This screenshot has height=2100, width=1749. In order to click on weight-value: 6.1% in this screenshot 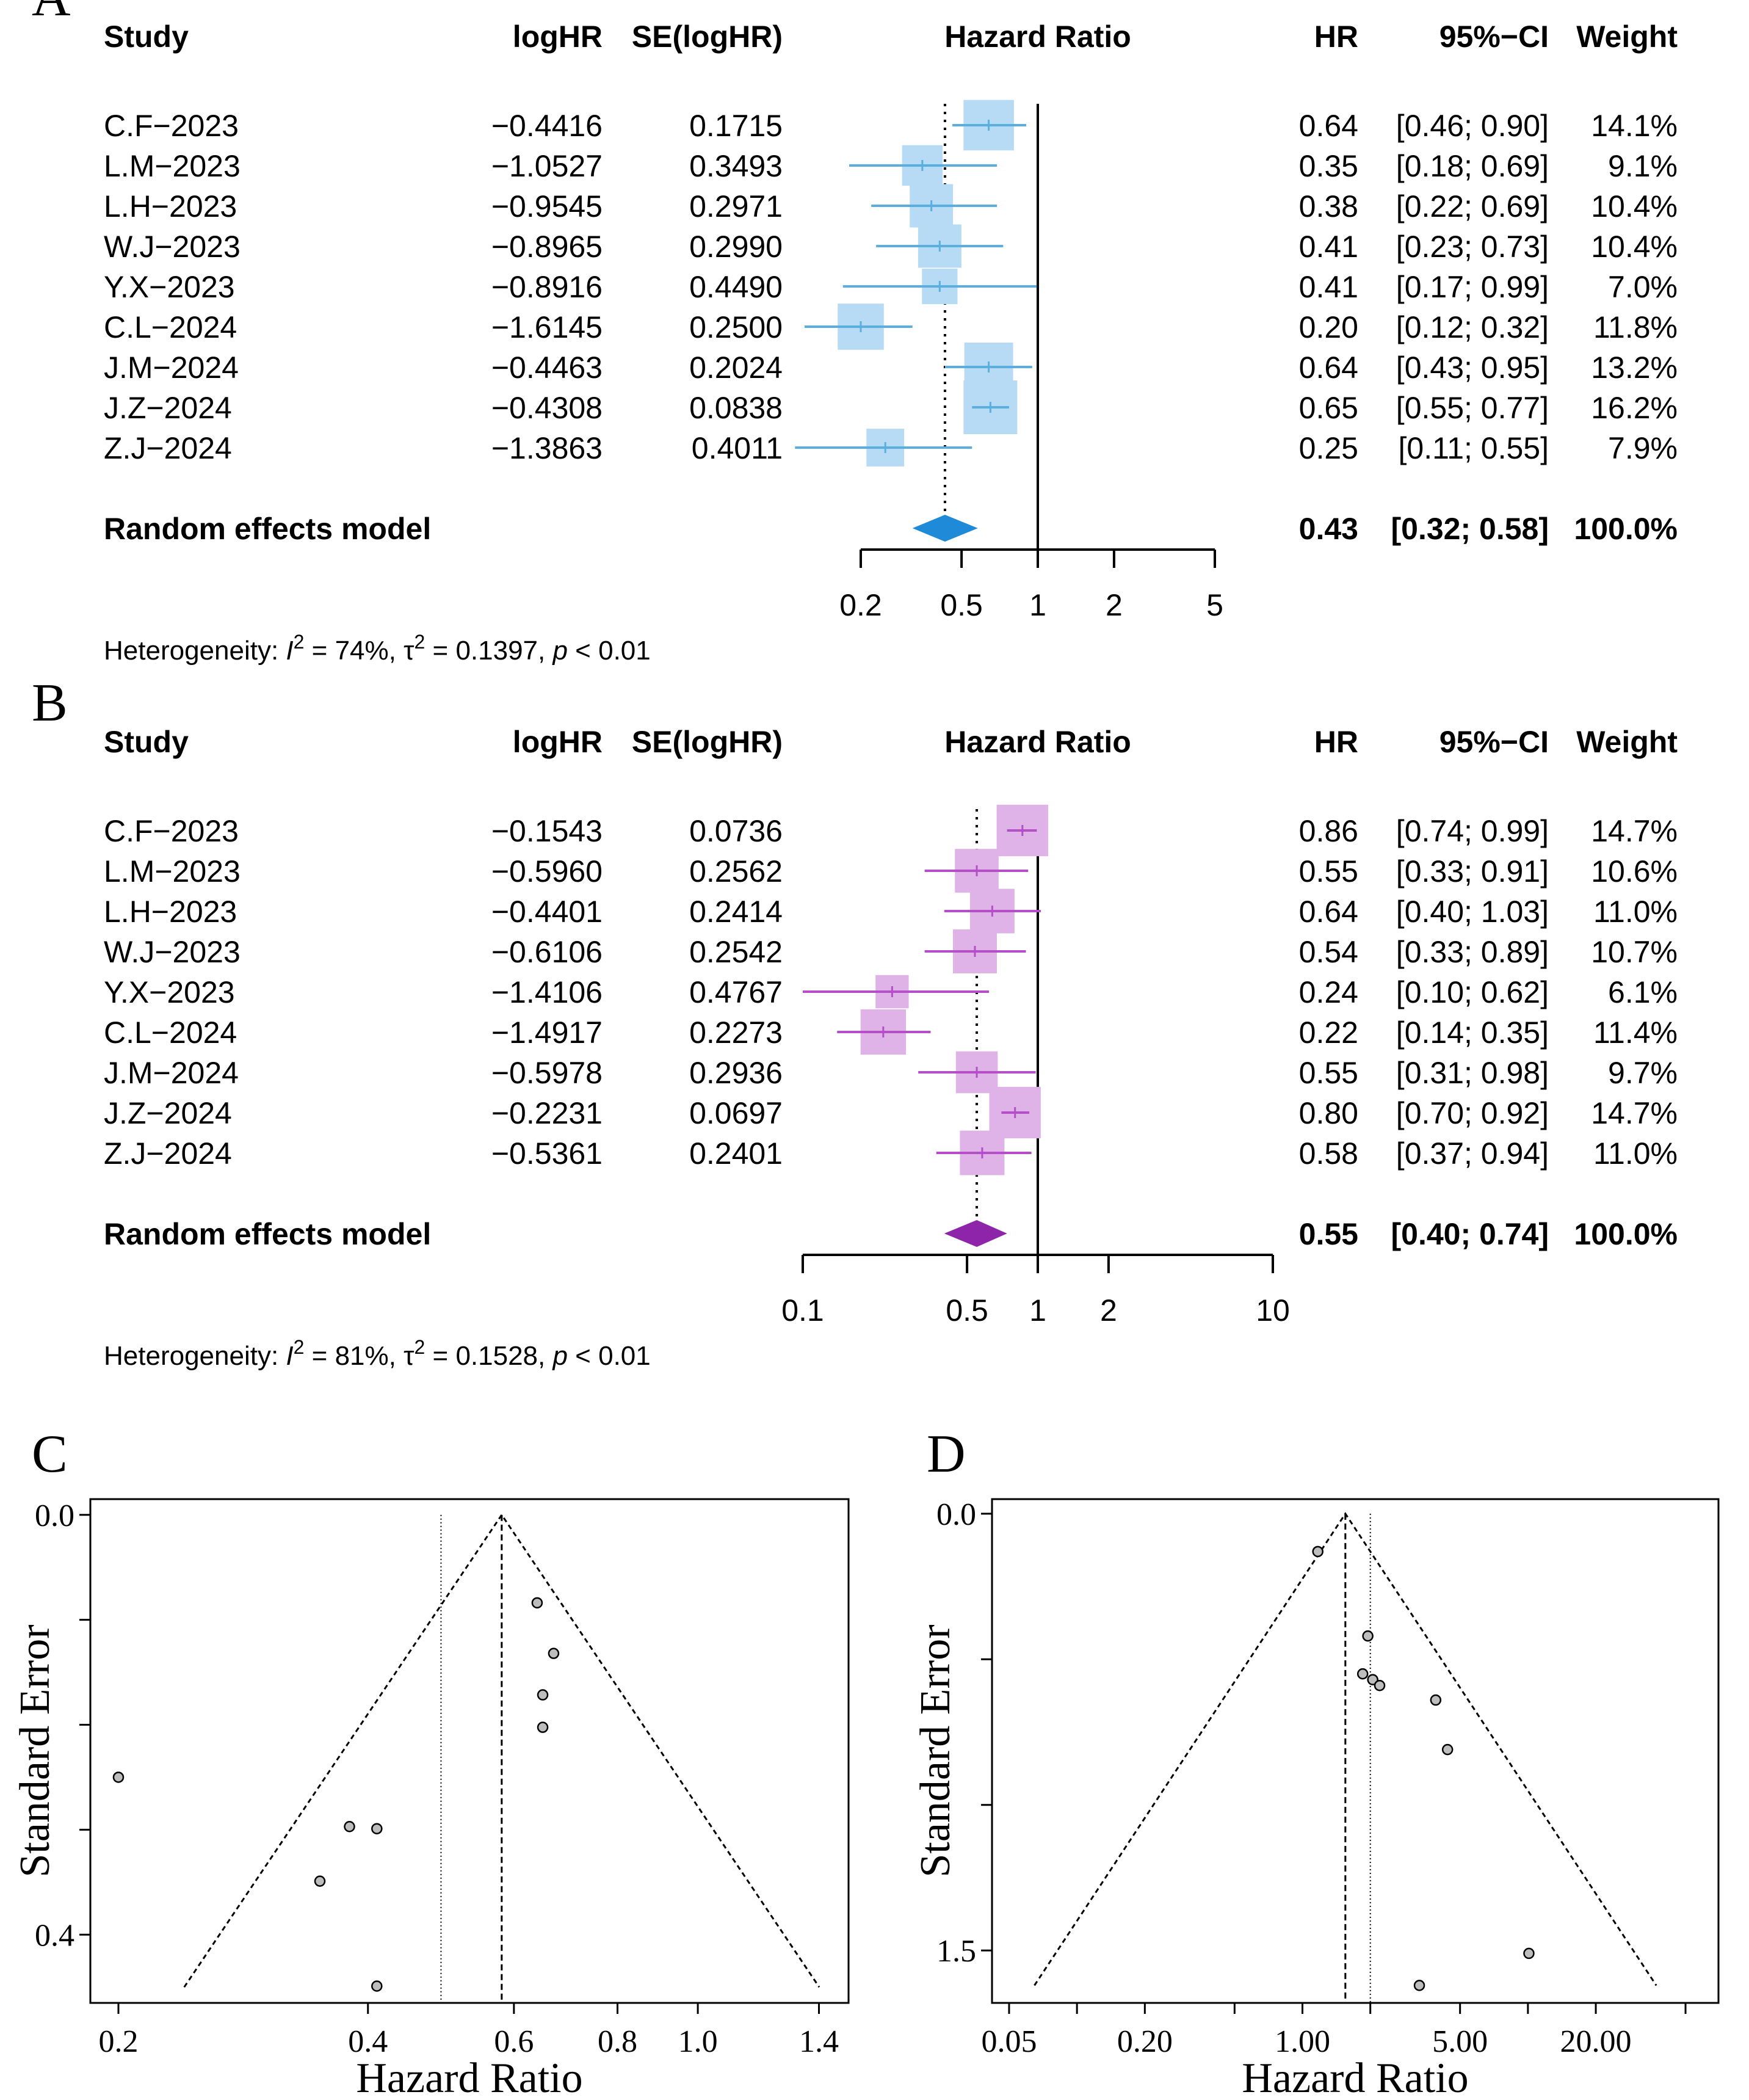, I will do `click(1643, 992)`.